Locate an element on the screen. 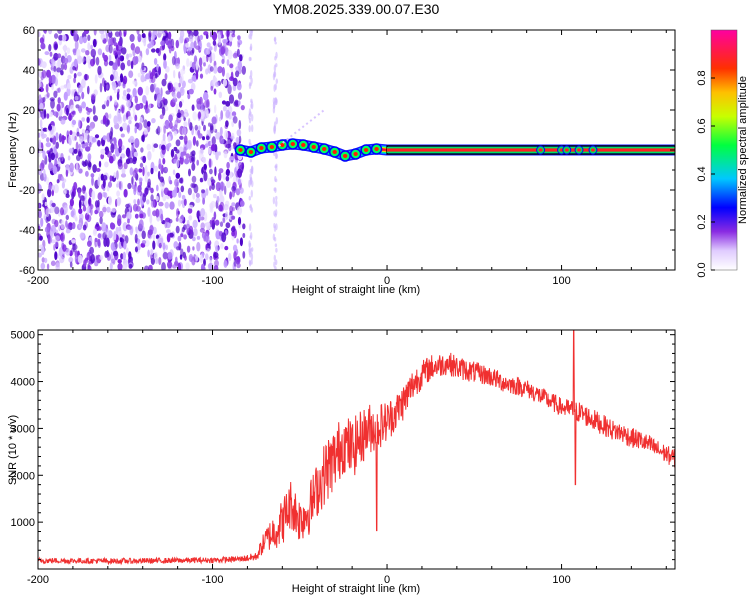 This screenshot has height=600, width=750. signal-blob-core is located at coordinates (355, 154).